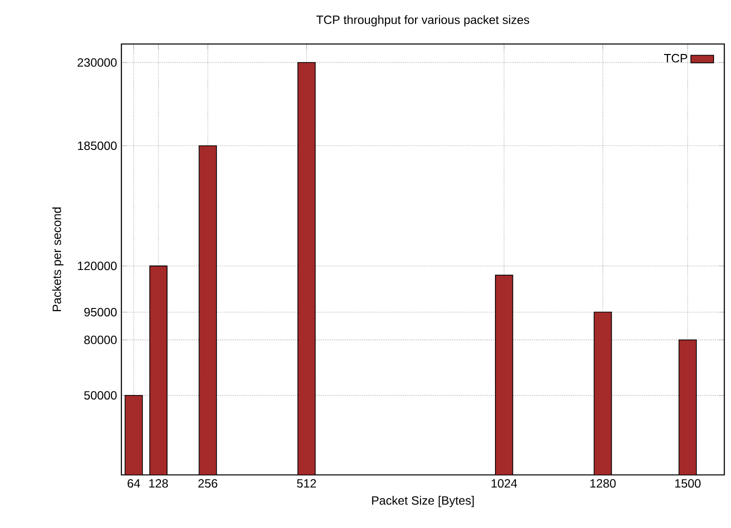 The height and width of the screenshot is (528, 731). I want to click on x-tick-label: 128, so click(158, 483).